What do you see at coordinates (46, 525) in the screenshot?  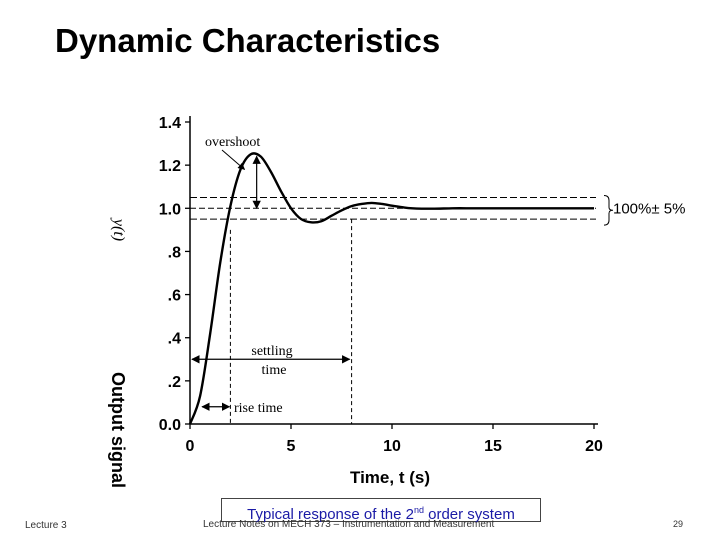 I see `footer-lecture: Lecture 3` at bounding box center [46, 525].